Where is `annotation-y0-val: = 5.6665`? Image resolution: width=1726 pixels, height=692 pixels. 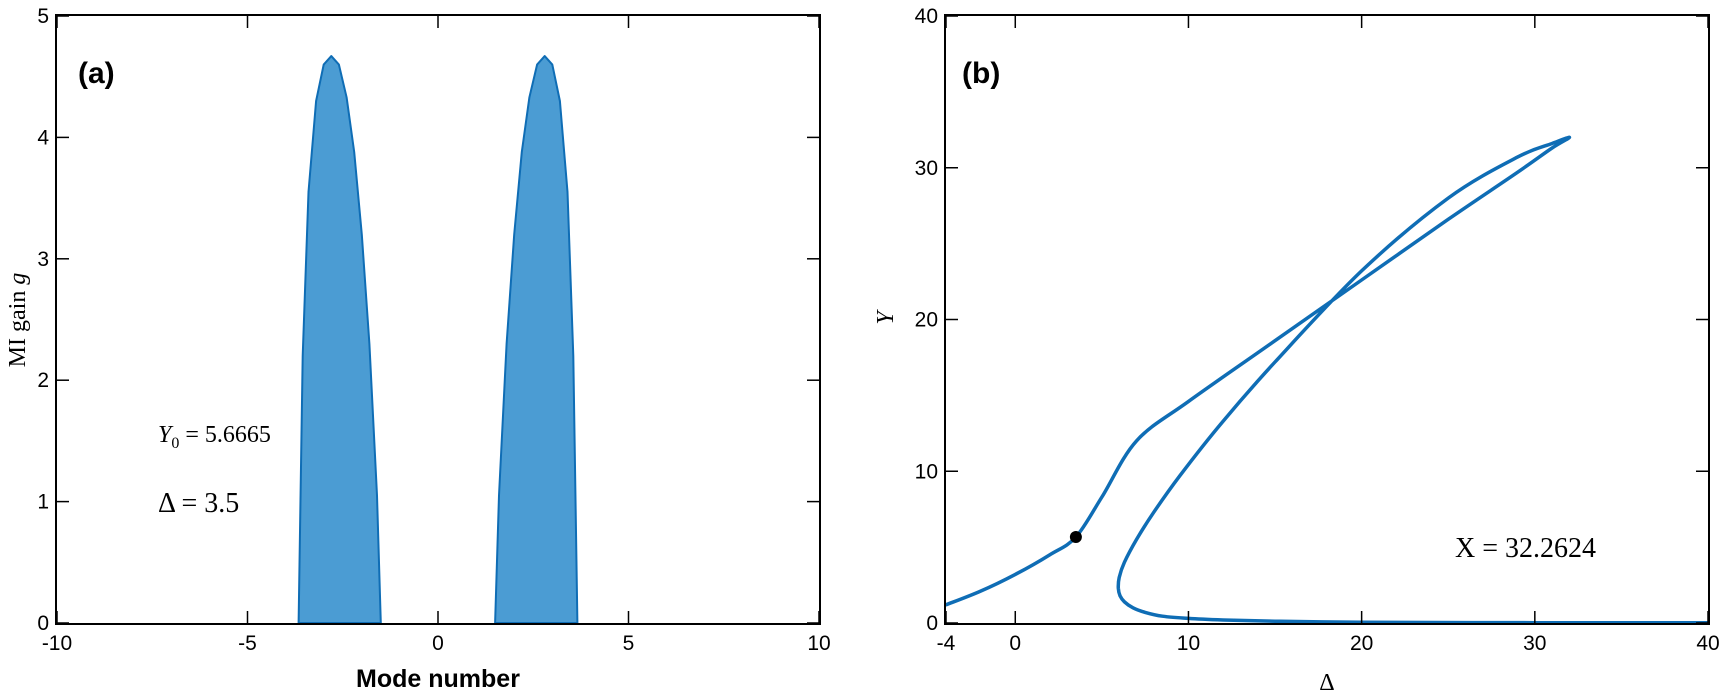
annotation-y0-val: = 5.6665 is located at coordinates (225, 435).